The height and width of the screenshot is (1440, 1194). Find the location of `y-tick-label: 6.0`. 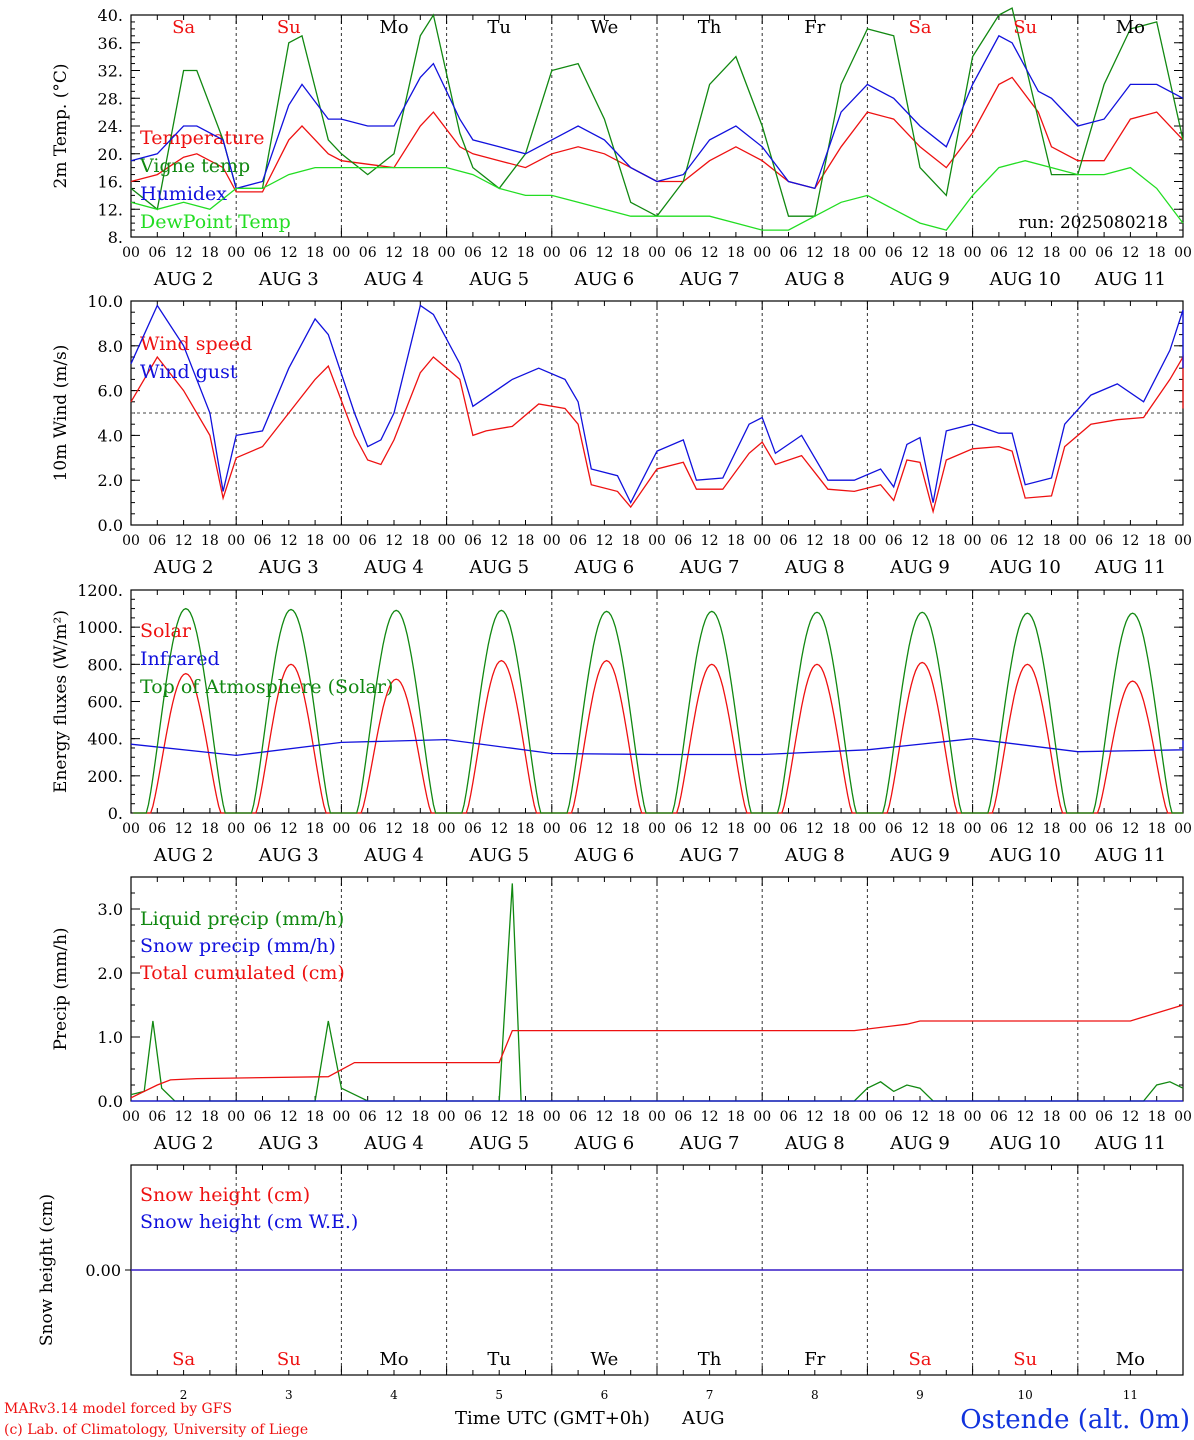

y-tick-label: 6.0 is located at coordinates (110, 391).